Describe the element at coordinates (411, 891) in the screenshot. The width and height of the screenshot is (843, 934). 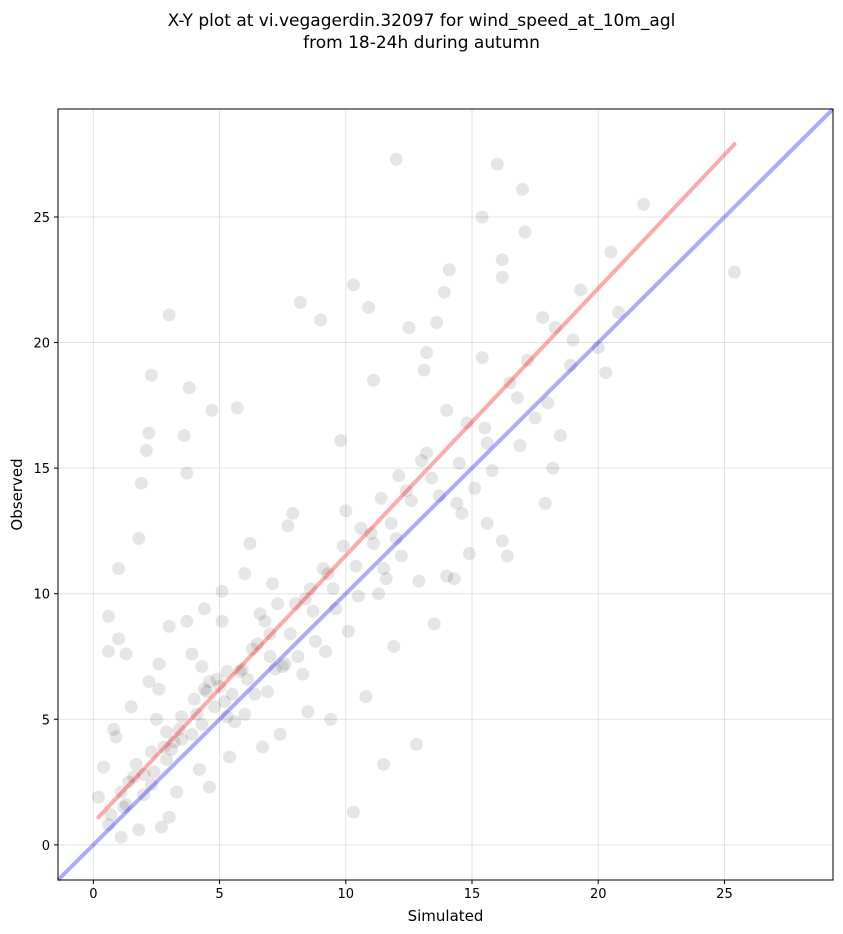
I see `x-axis-ticks: 0 5 10 15 20 25` at that location.